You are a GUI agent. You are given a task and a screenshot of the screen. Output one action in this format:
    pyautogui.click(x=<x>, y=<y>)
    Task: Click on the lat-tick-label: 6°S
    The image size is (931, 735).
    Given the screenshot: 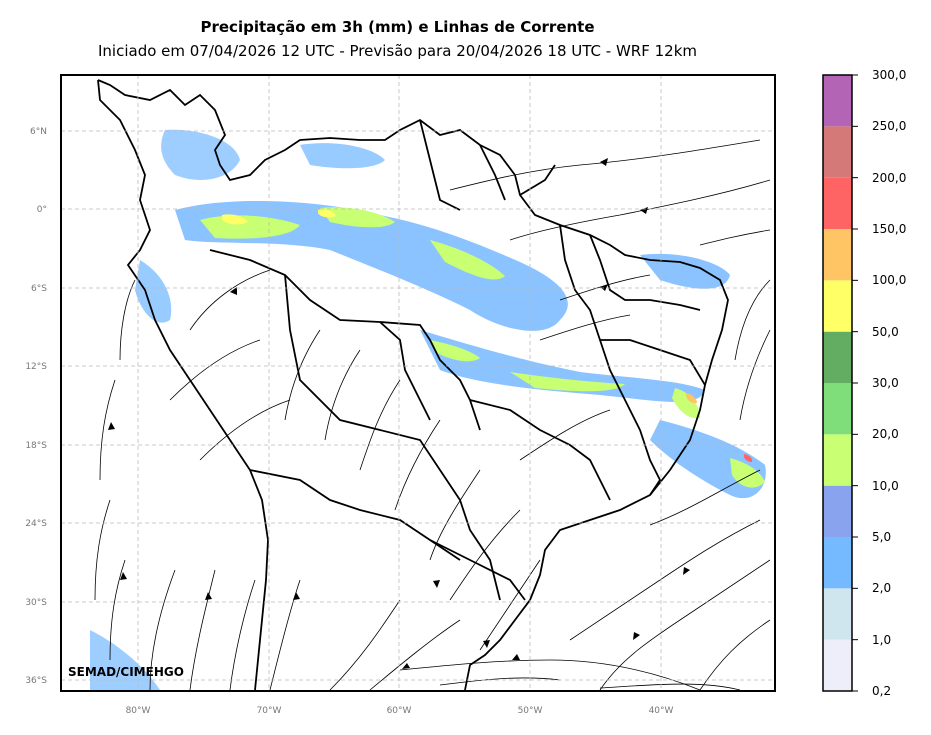 What is the action you would take?
    pyautogui.click(x=39, y=289)
    